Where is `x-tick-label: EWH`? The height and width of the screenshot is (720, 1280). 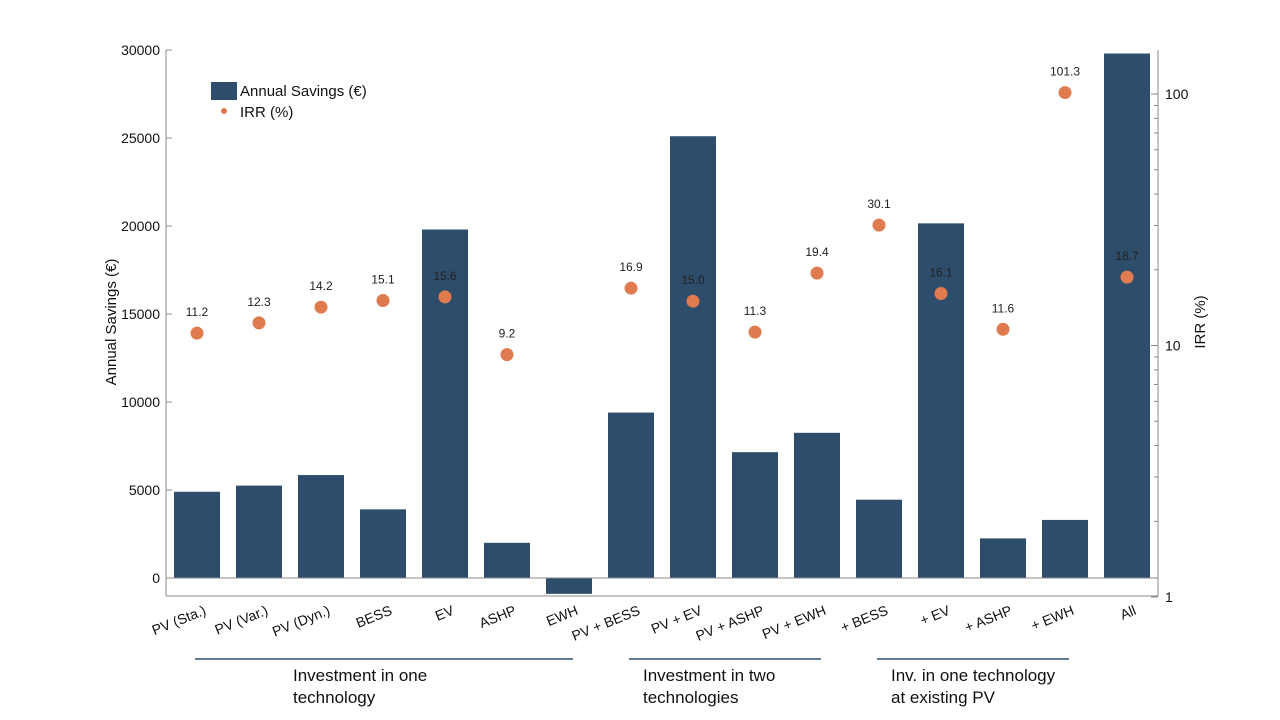 x-tick-label: EWH is located at coordinates (562, 615).